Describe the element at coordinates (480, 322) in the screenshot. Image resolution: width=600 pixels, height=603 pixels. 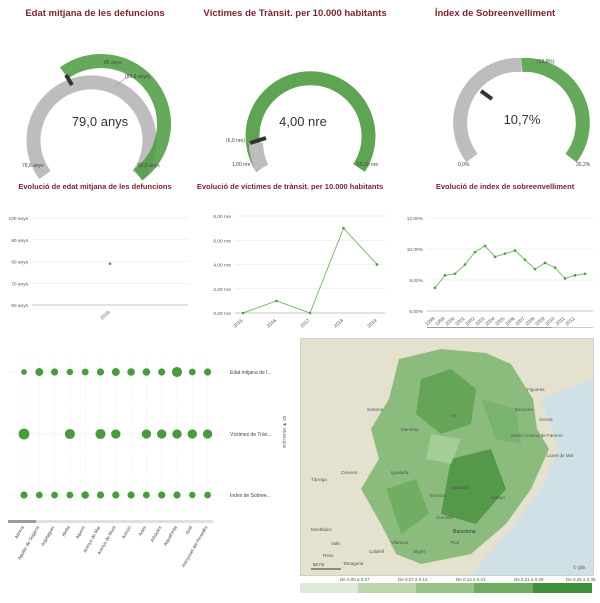
I see `x-tick-label: 2003` at that location.